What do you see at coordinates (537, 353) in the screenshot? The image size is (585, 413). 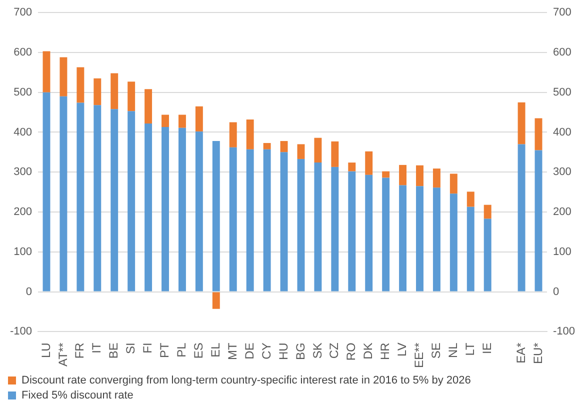 I see `x-tick-label: EU*` at bounding box center [537, 353].